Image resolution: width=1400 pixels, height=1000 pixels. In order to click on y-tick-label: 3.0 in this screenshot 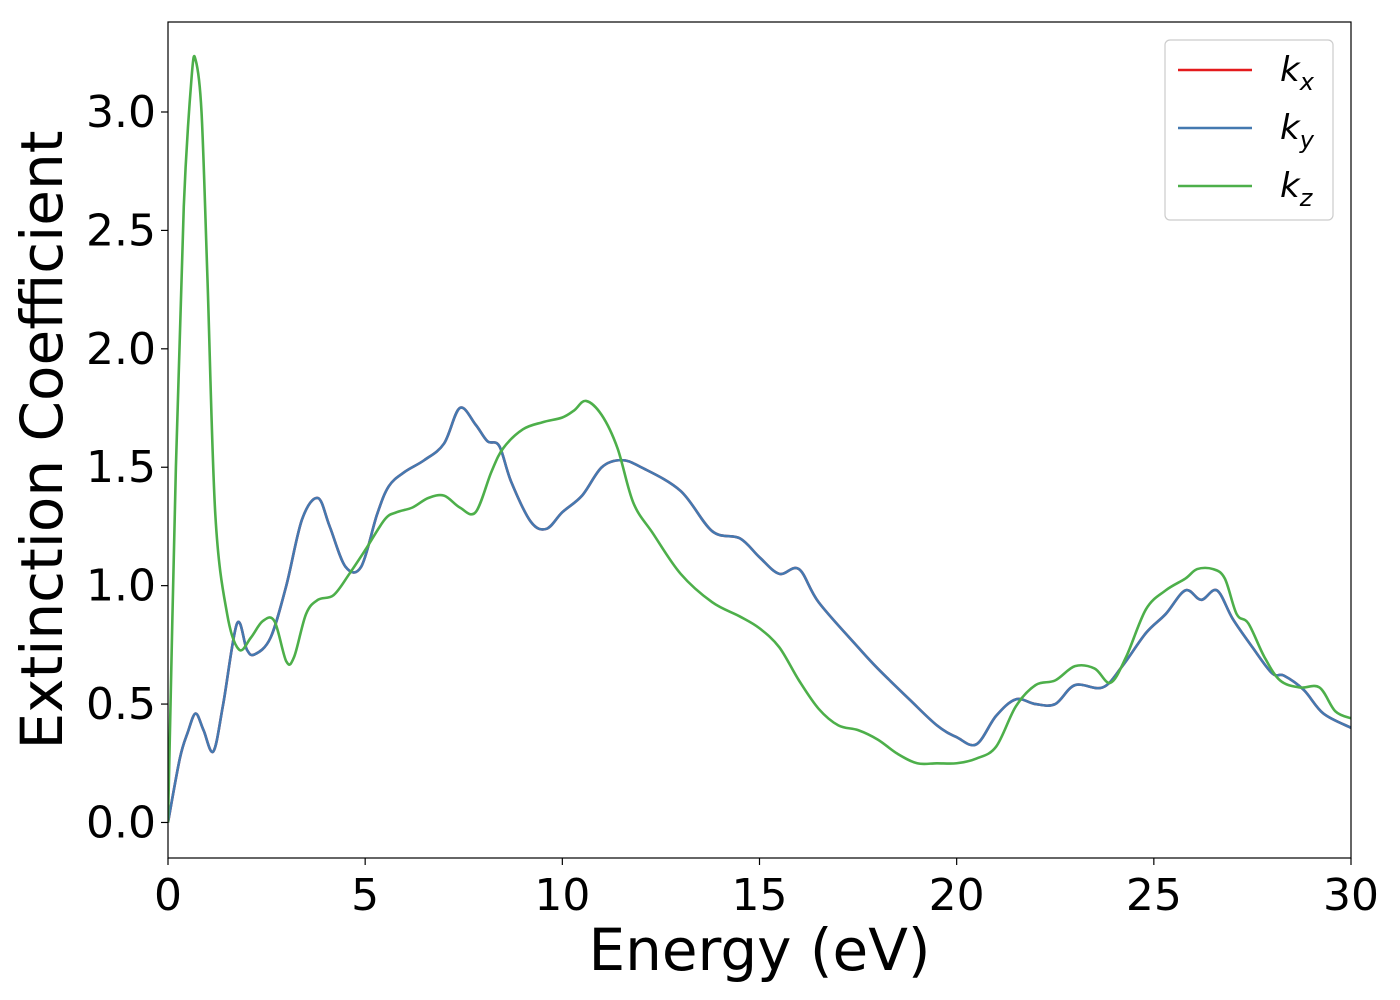, I will do `click(121, 112)`.